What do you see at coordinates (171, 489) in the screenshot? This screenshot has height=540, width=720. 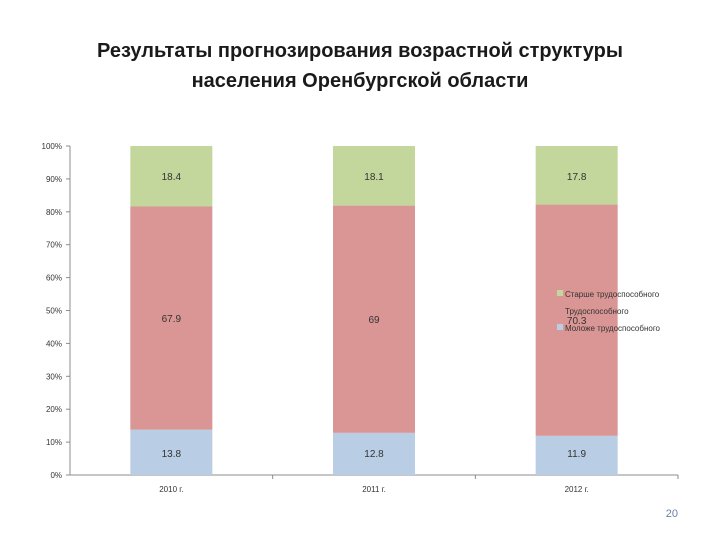 I see `x-tick-label: 2010 г.` at bounding box center [171, 489].